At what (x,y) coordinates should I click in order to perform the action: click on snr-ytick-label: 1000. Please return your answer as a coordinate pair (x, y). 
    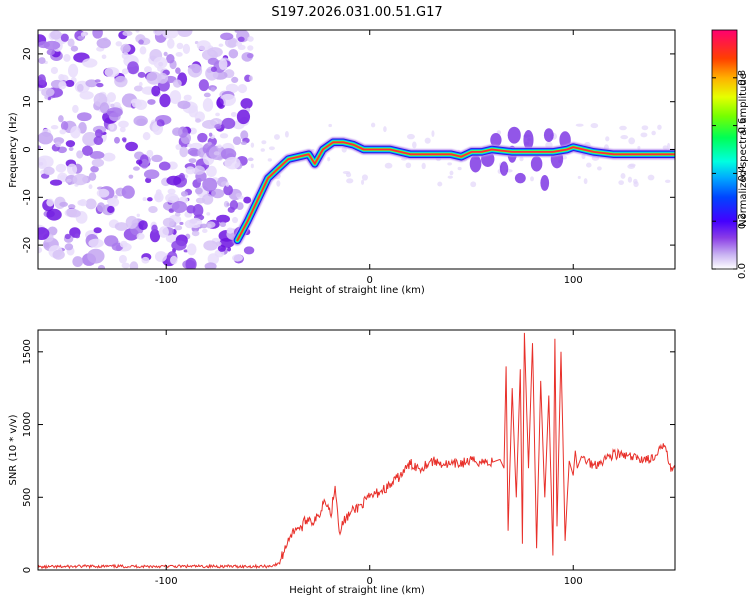
    Looking at the image, I should click on (27, 424).